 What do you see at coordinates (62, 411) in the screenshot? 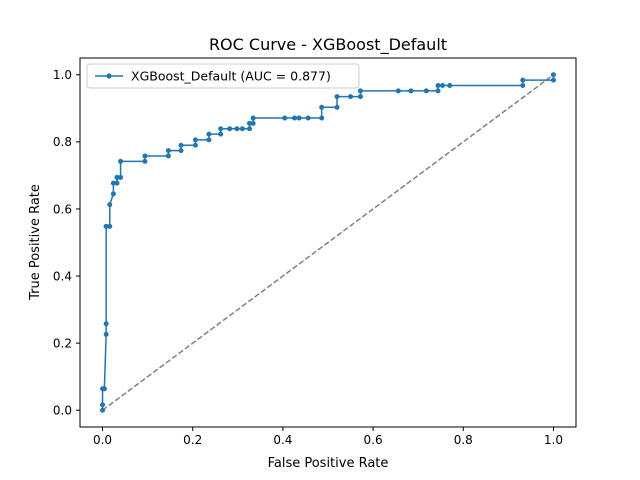
I see `y-tick-label: 0.0` at bounding box center [62, 411].